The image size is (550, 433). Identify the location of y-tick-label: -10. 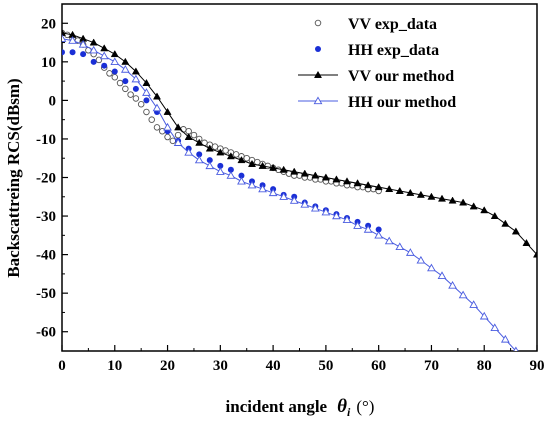
(46, 140).